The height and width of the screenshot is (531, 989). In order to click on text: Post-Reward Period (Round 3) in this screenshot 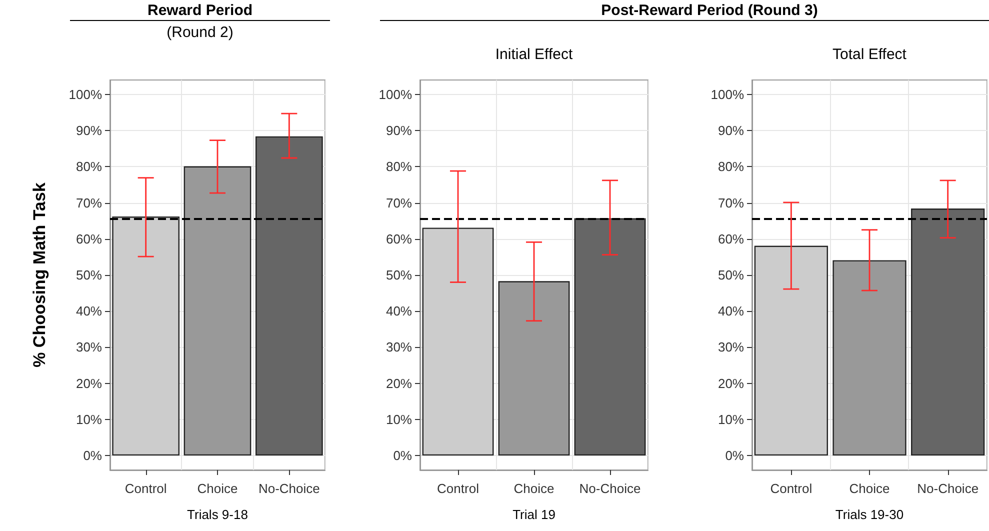, I will do `click(684, 11)`.